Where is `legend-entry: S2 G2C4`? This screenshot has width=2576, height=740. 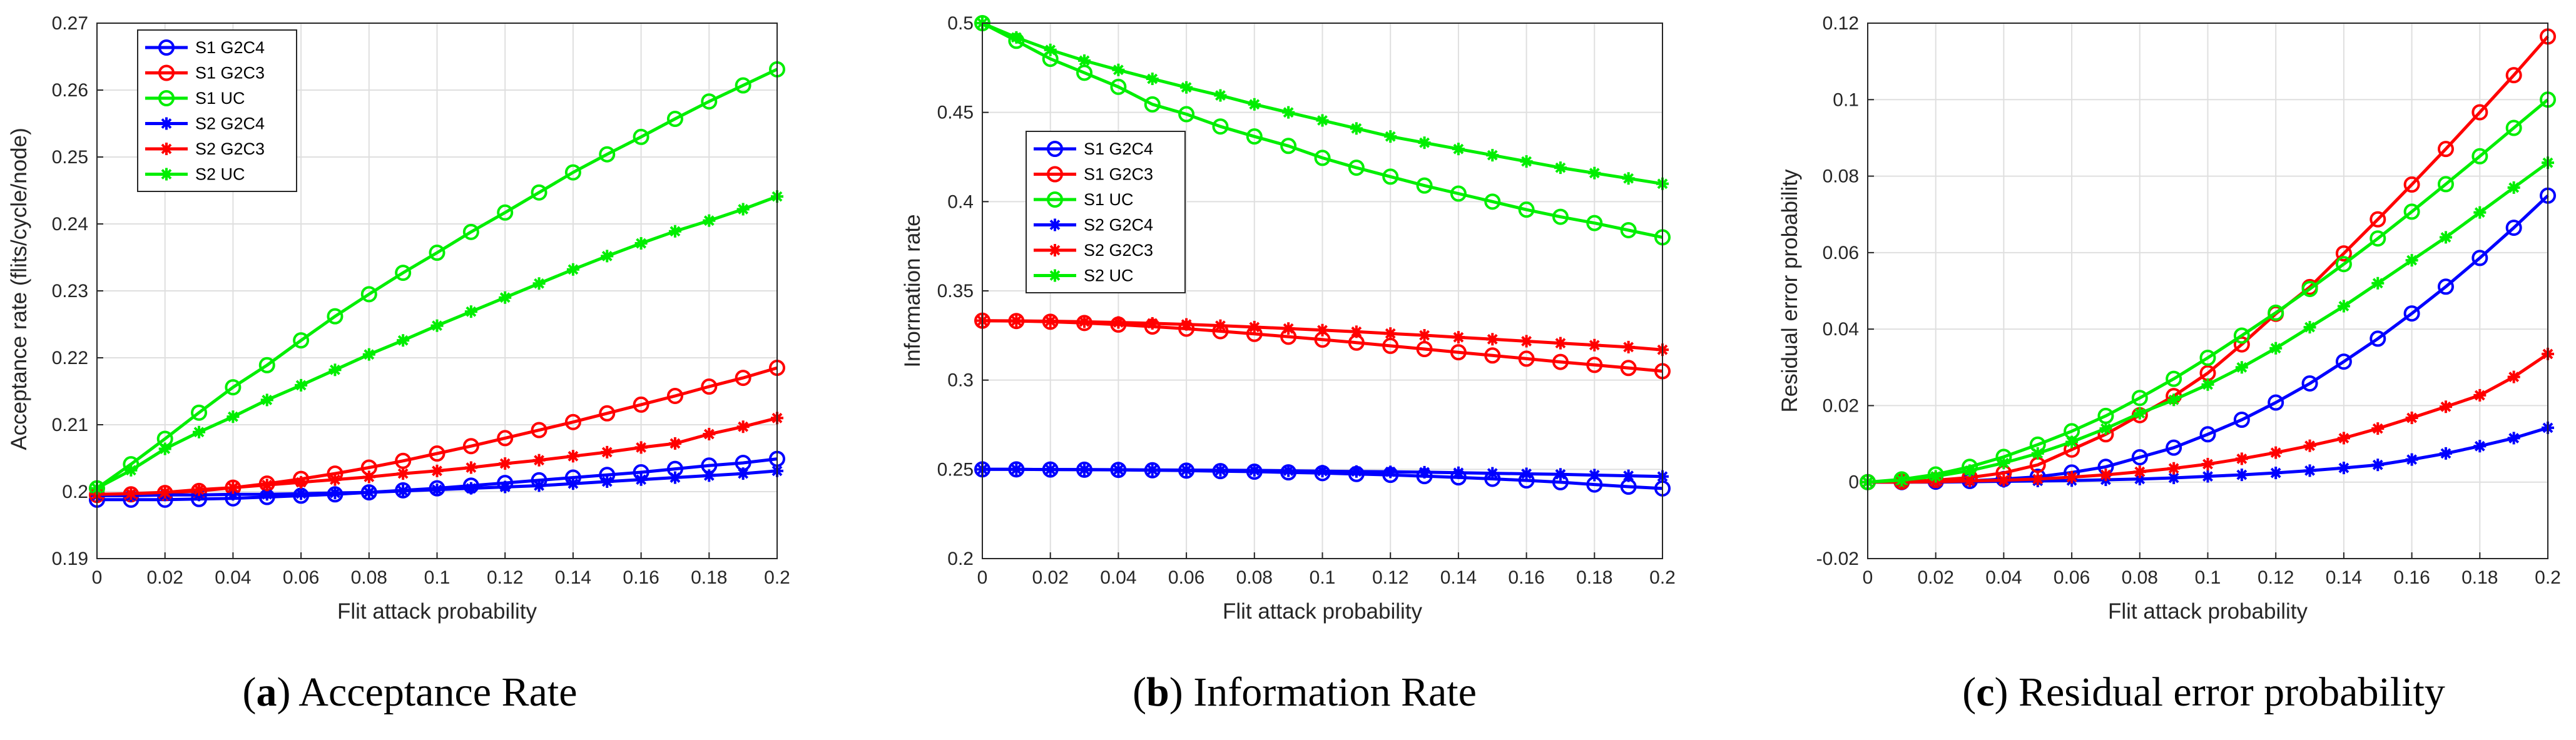 legend-entry: S2 G2C4 is located at coordinates (1093, 225).